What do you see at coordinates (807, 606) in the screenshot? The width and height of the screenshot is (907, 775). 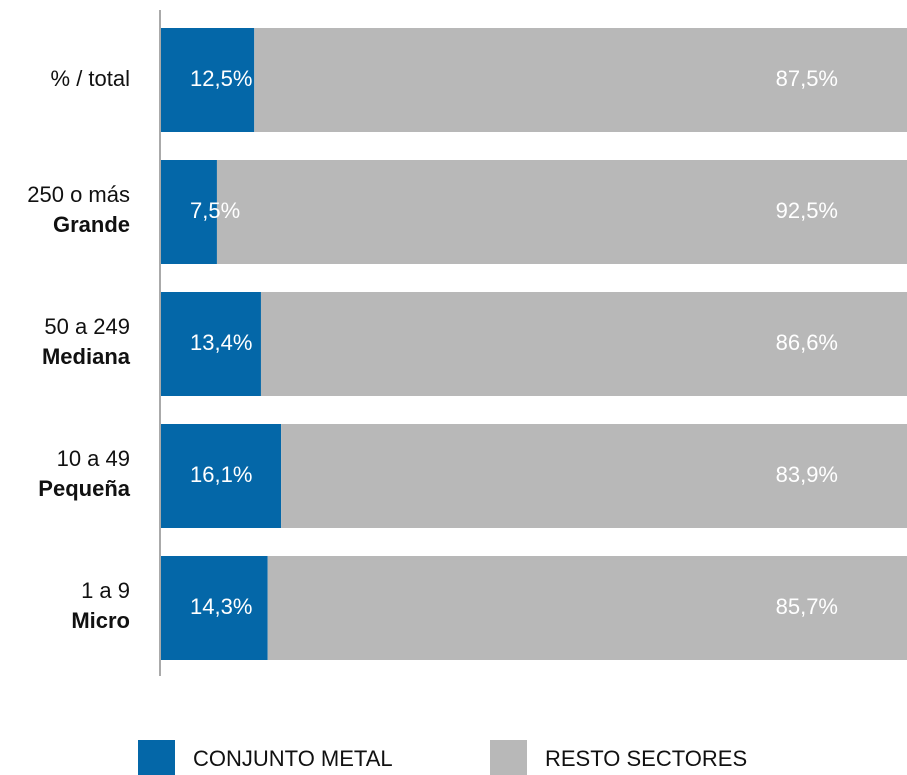 I see `value-label: 85,7%` at bounding box center [807, 606].